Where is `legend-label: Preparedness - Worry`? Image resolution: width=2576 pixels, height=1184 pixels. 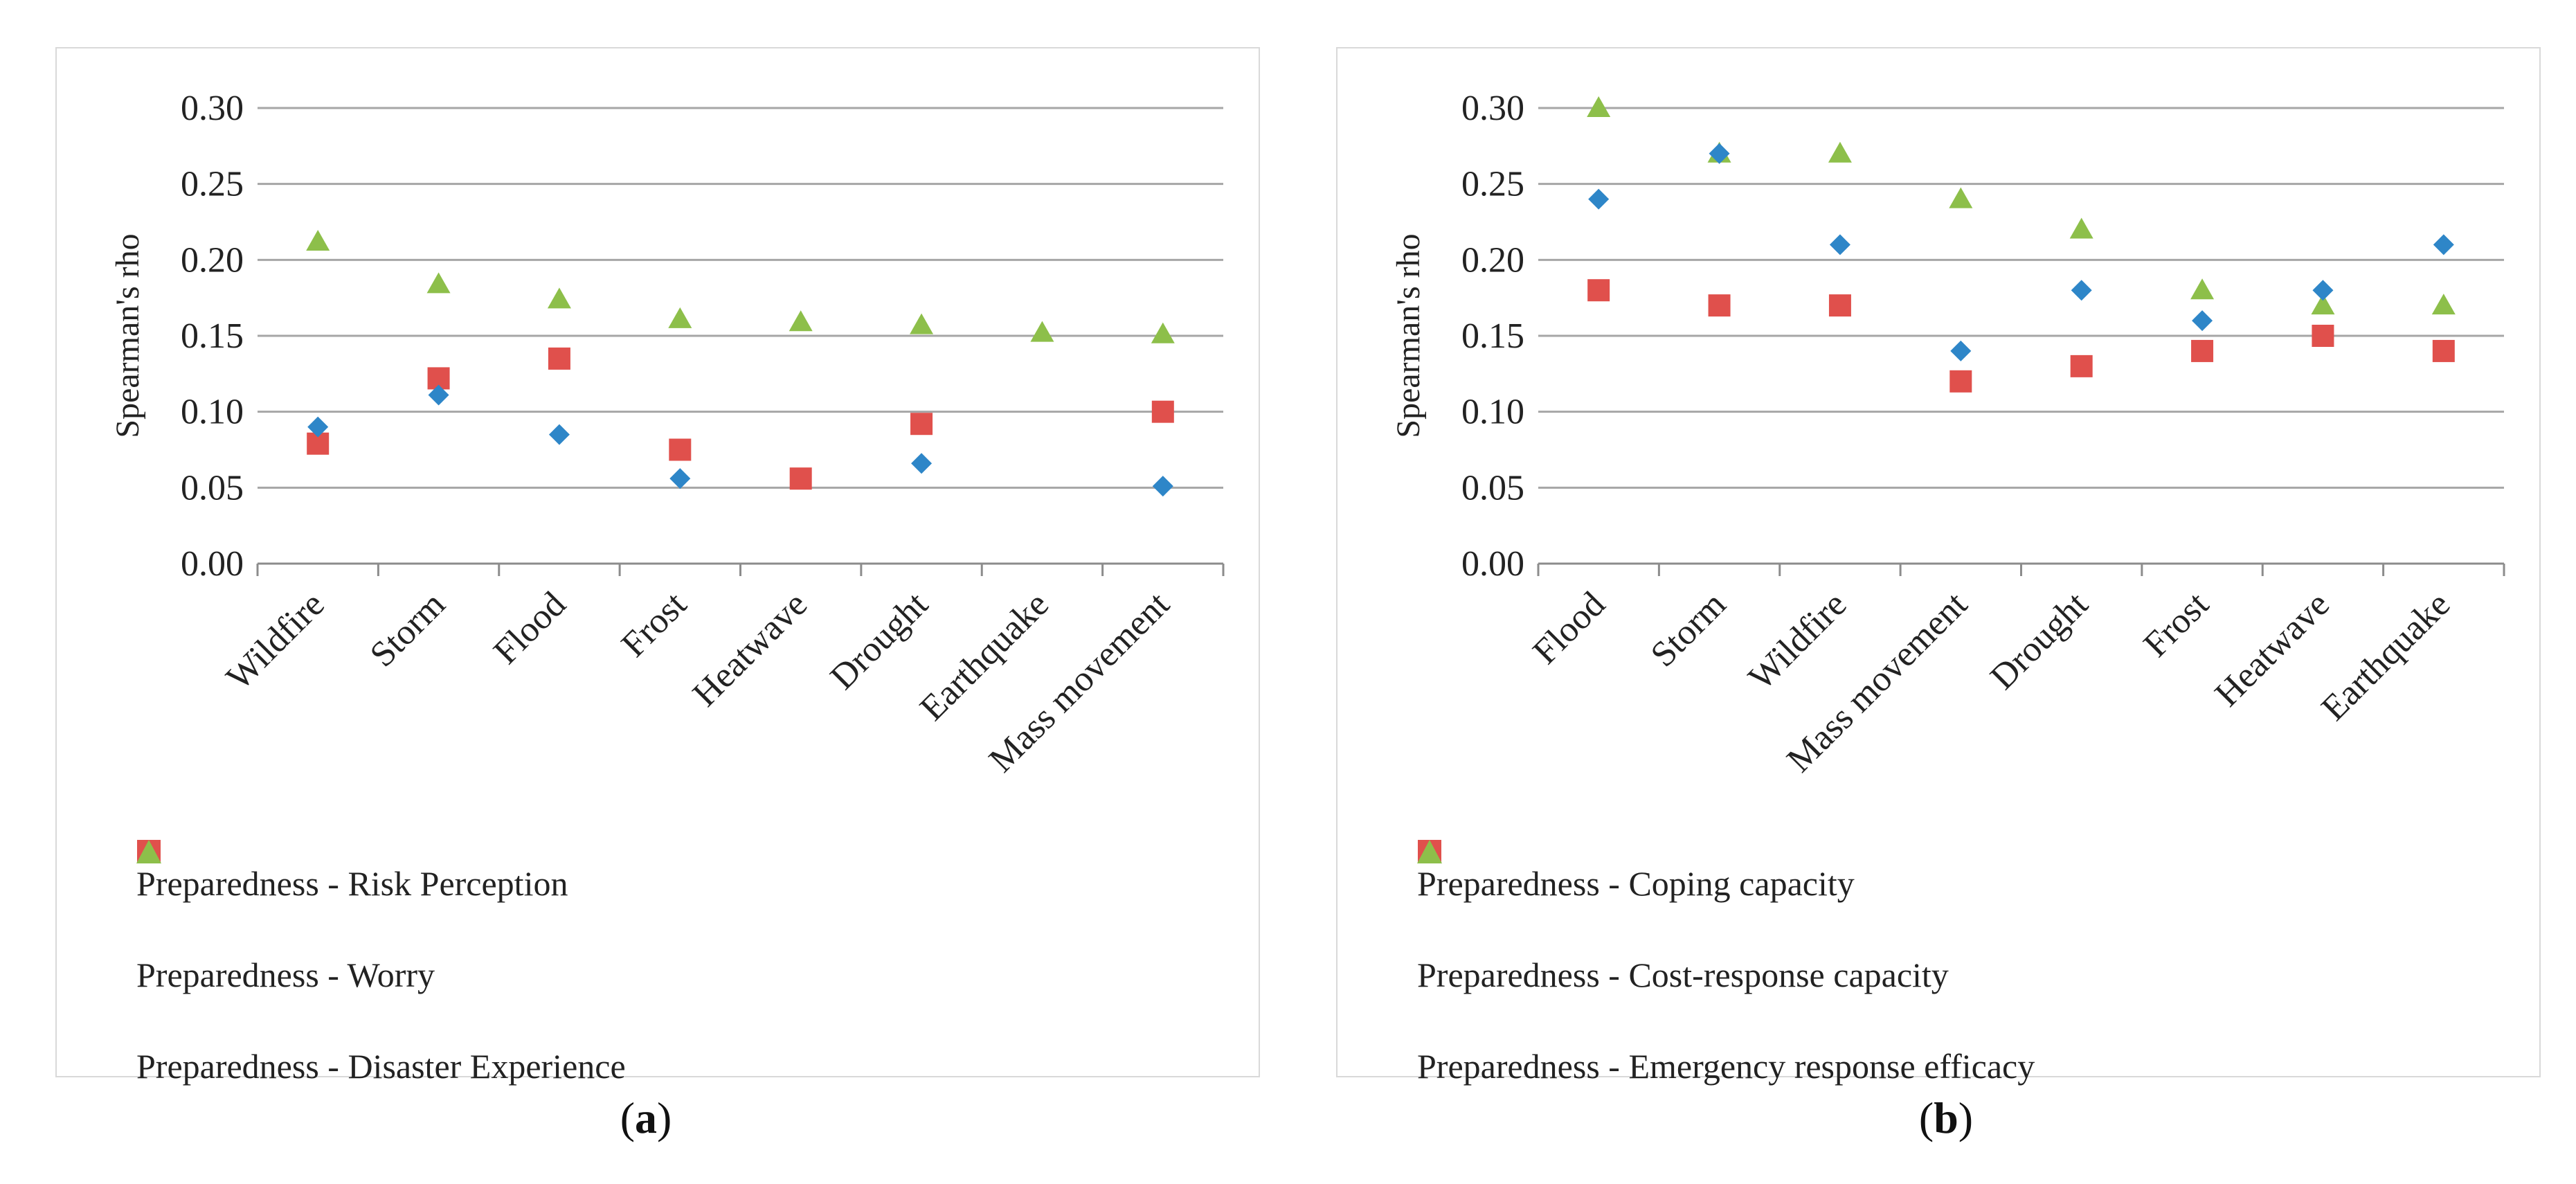 legend-label: Preparedness - Worry is located at coordinates (285, 975).